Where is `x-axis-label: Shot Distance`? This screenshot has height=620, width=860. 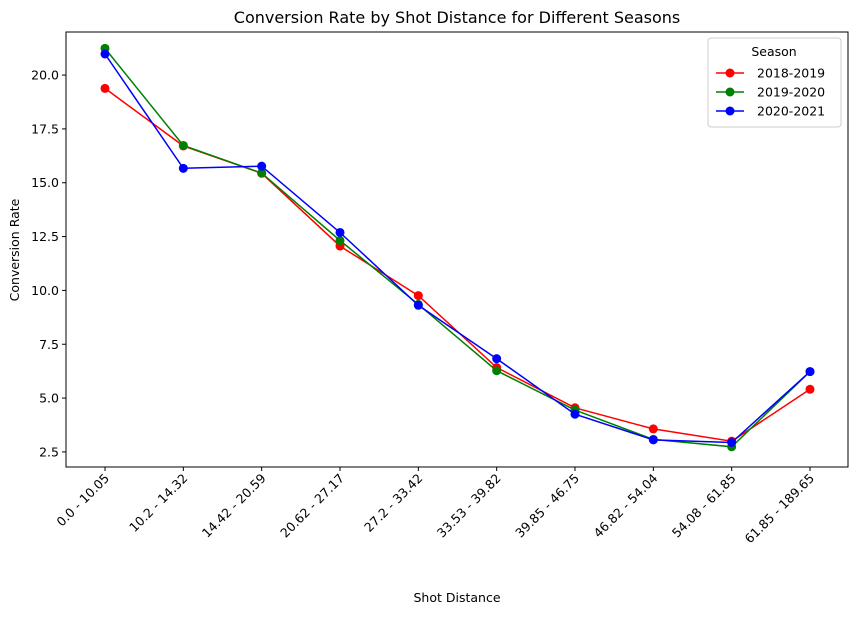
x-axis-label: Shot Distance is located at coordinates (456, 597).